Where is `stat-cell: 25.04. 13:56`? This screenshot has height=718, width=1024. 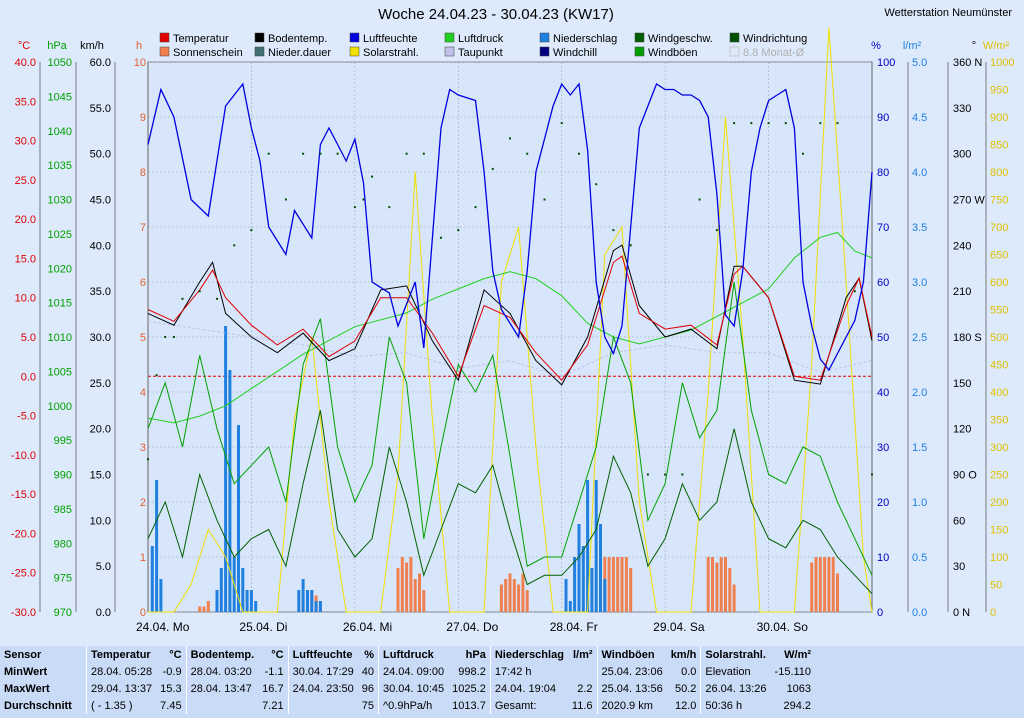 stat-cell: 25.04. 13:56 is located at coordinates (631, 688).